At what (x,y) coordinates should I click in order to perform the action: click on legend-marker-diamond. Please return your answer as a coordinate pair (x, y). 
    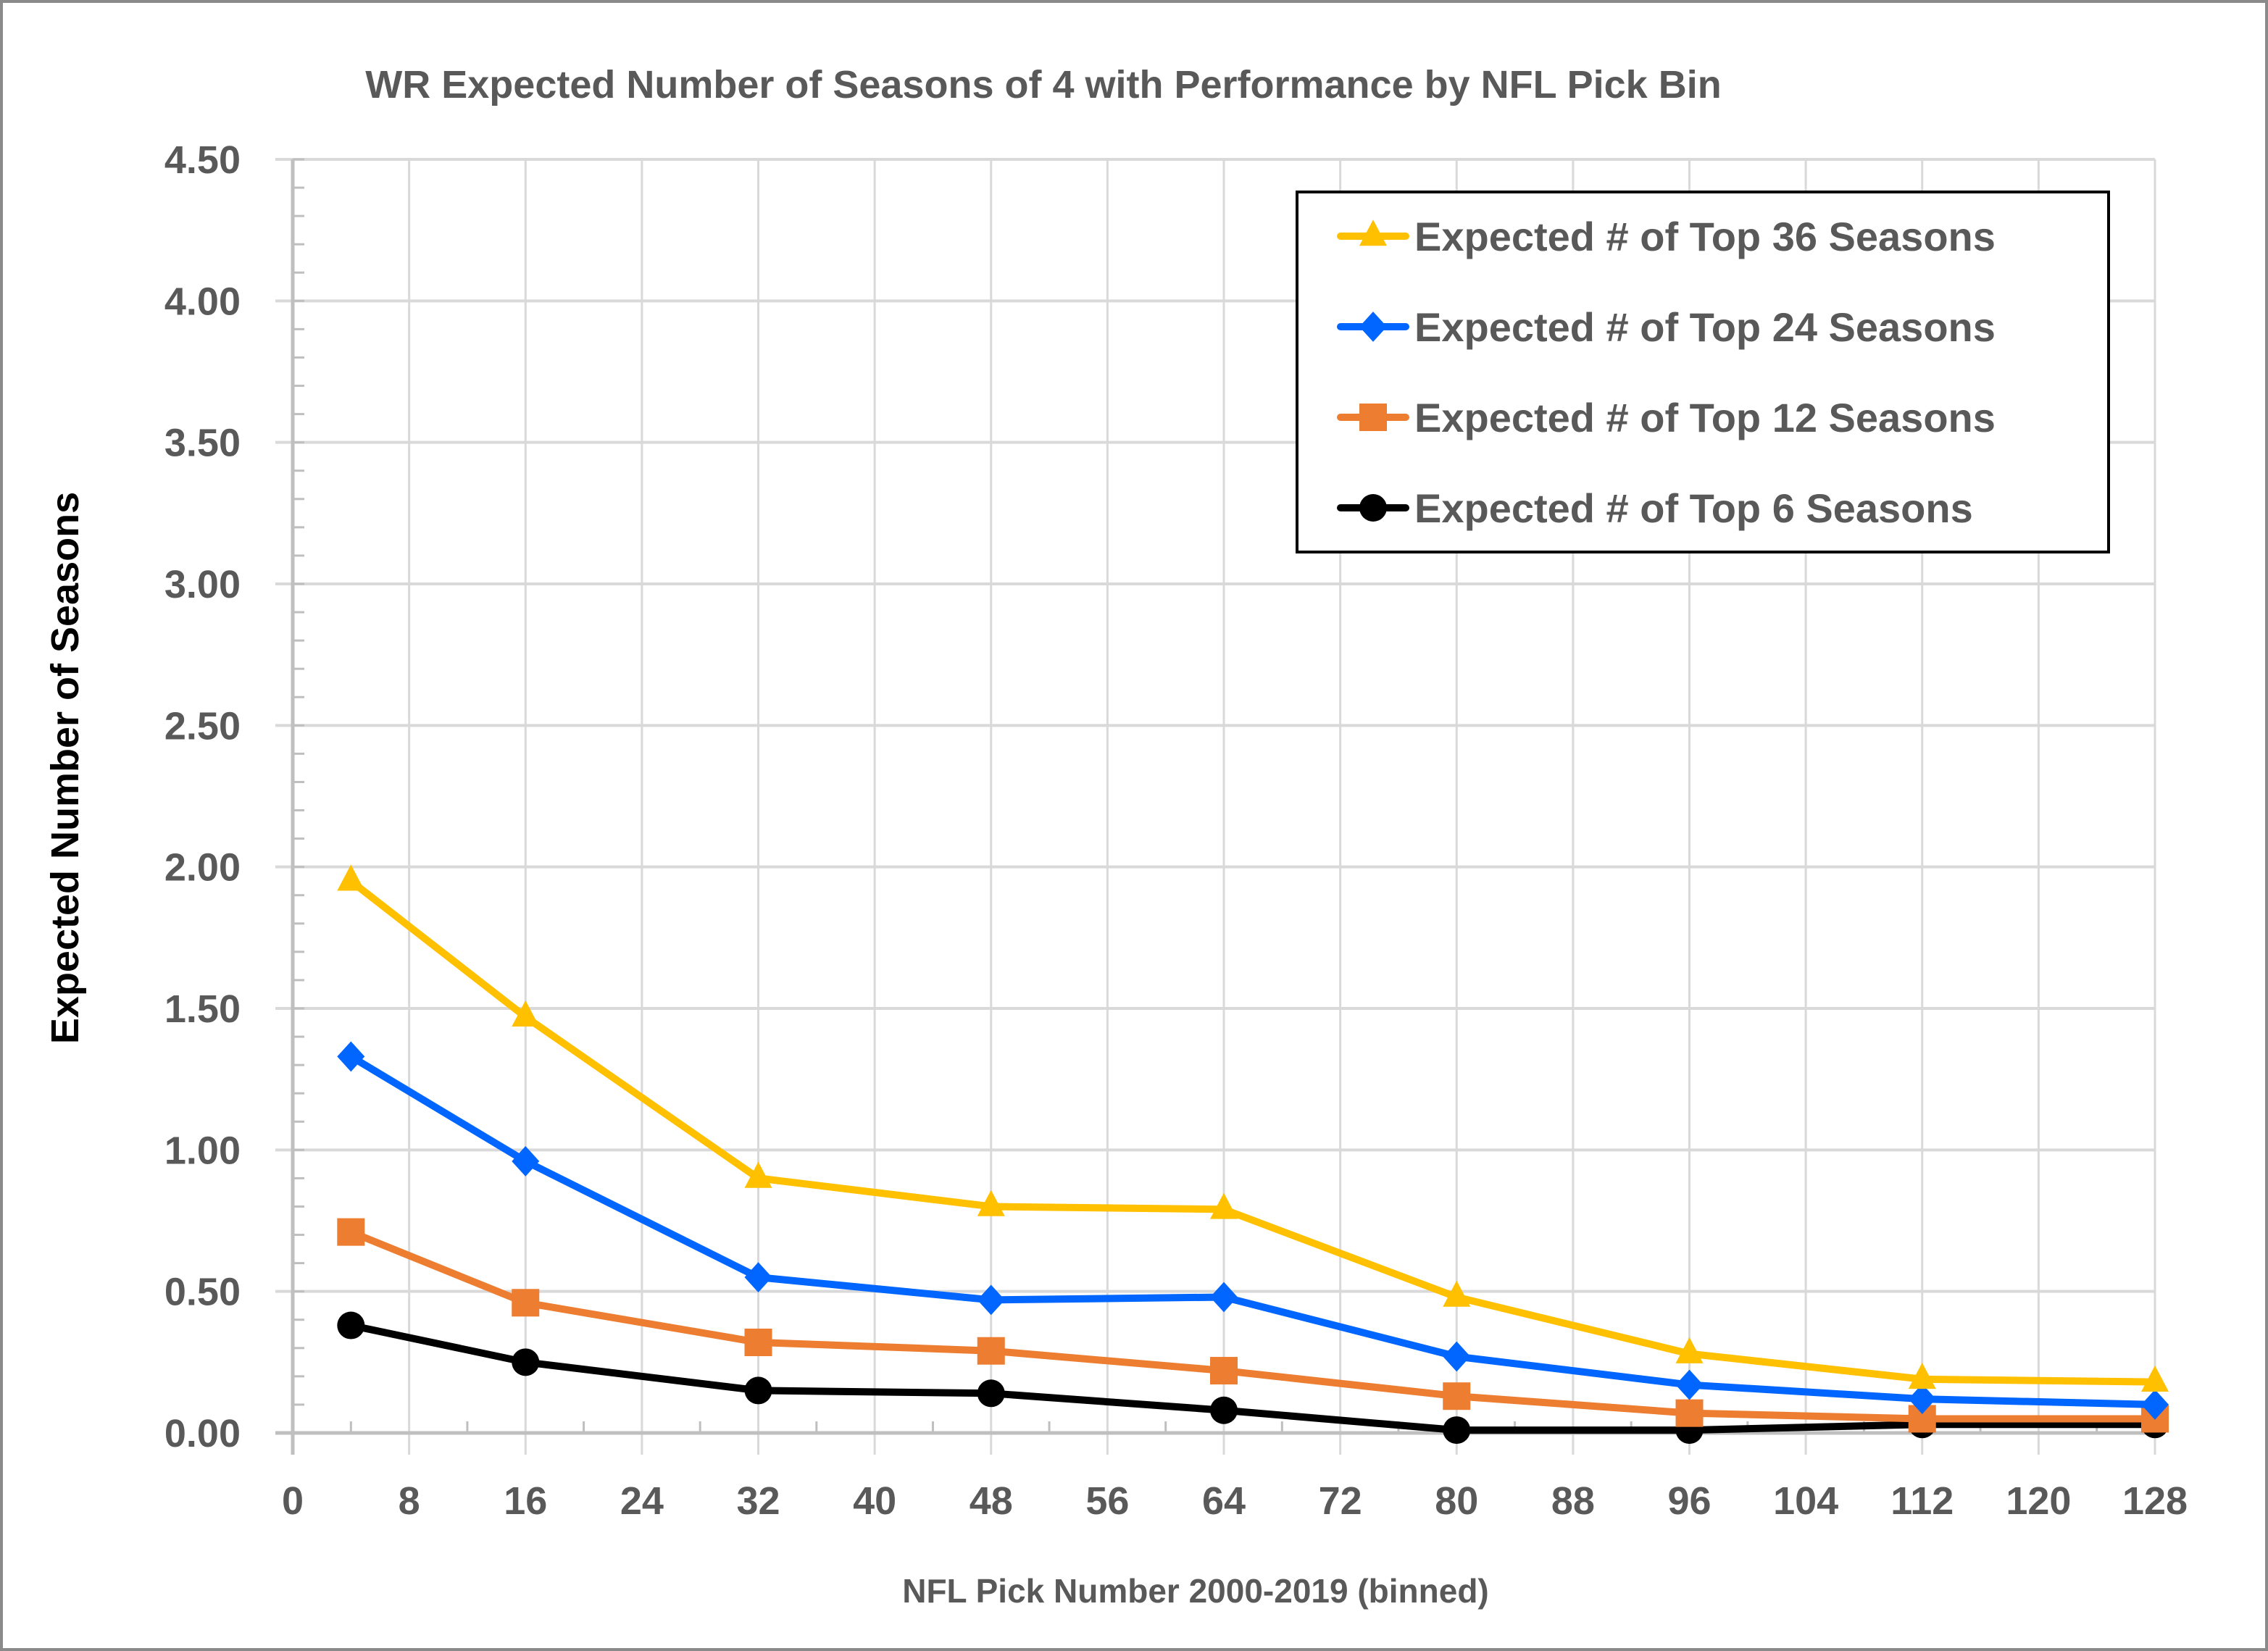
    Looking at the image, I should click on (1373, 327).